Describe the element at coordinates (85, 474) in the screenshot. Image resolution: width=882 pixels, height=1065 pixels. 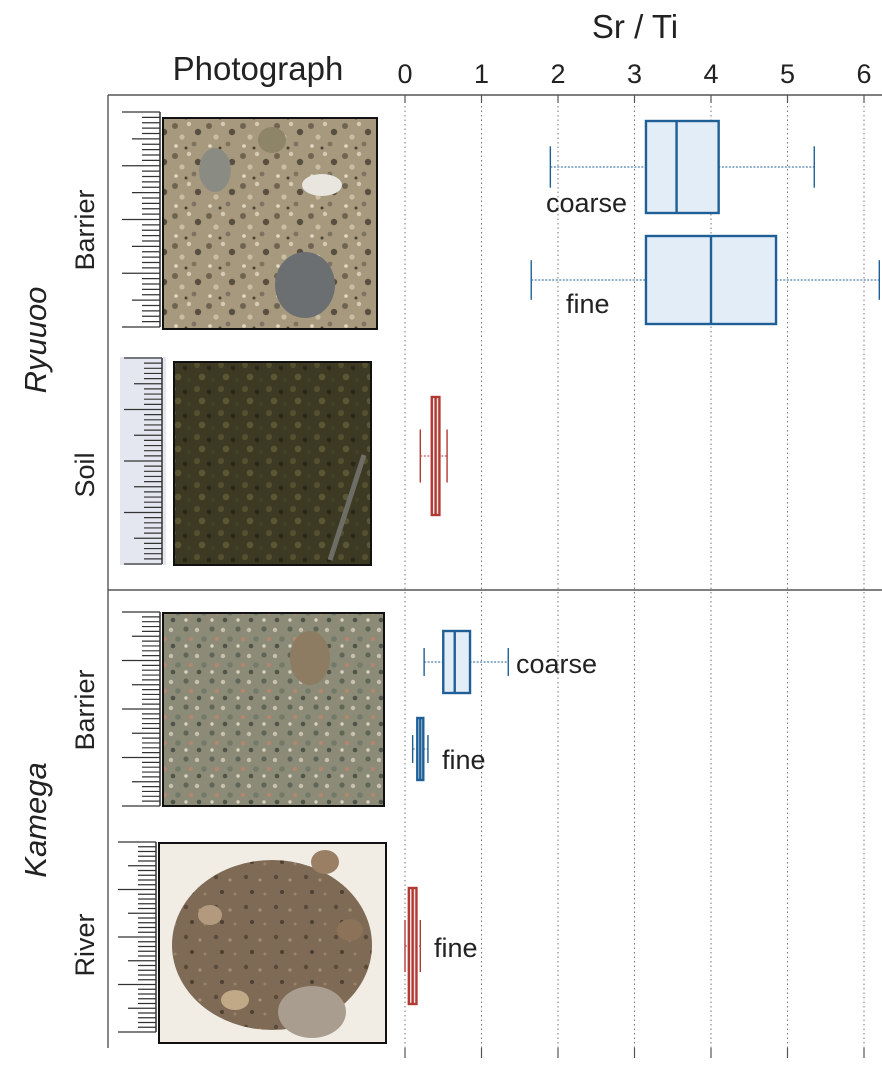
I see `row-label-ryuuoo-soil: Soil` at that location.